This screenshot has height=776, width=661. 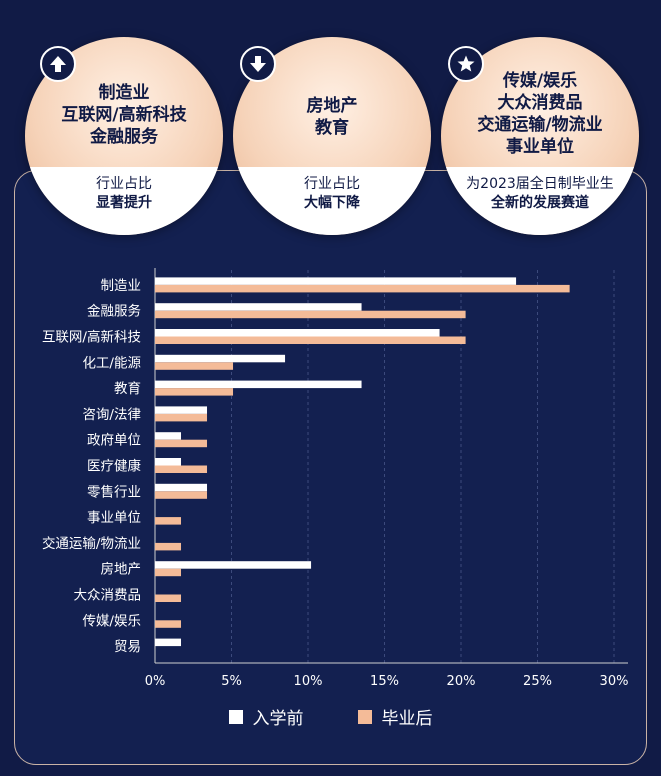 I want to click on category-label: 教育, so click(x=127, y=389).